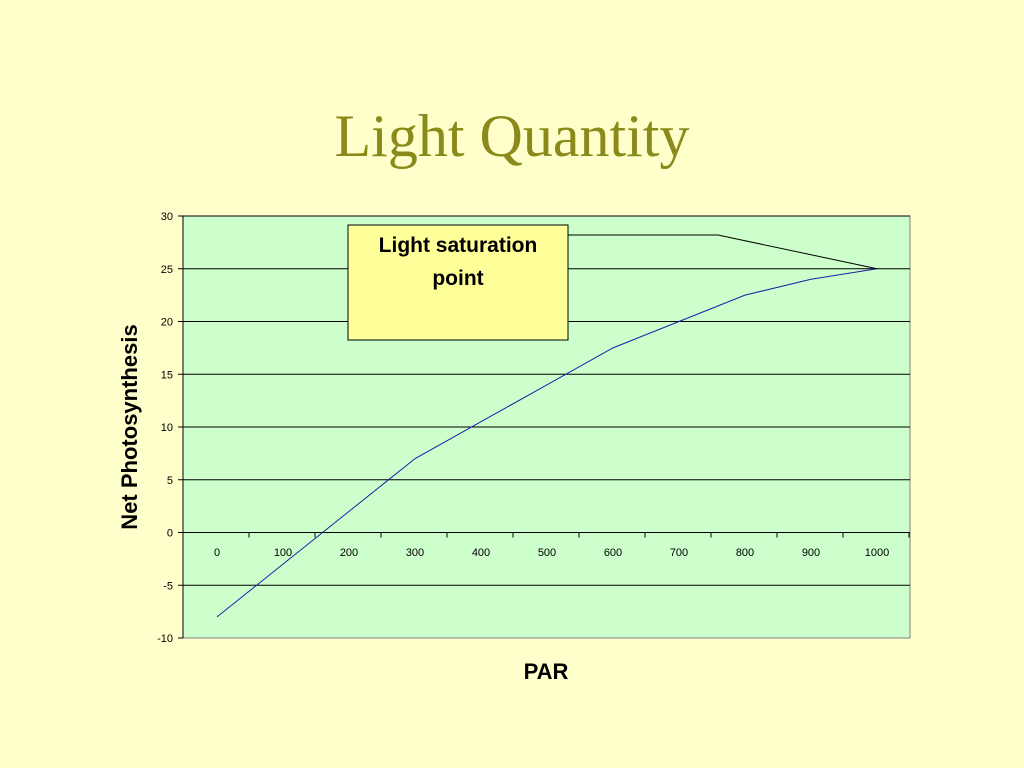  I want to click on y-tick-label: 30, so click(167, 217).